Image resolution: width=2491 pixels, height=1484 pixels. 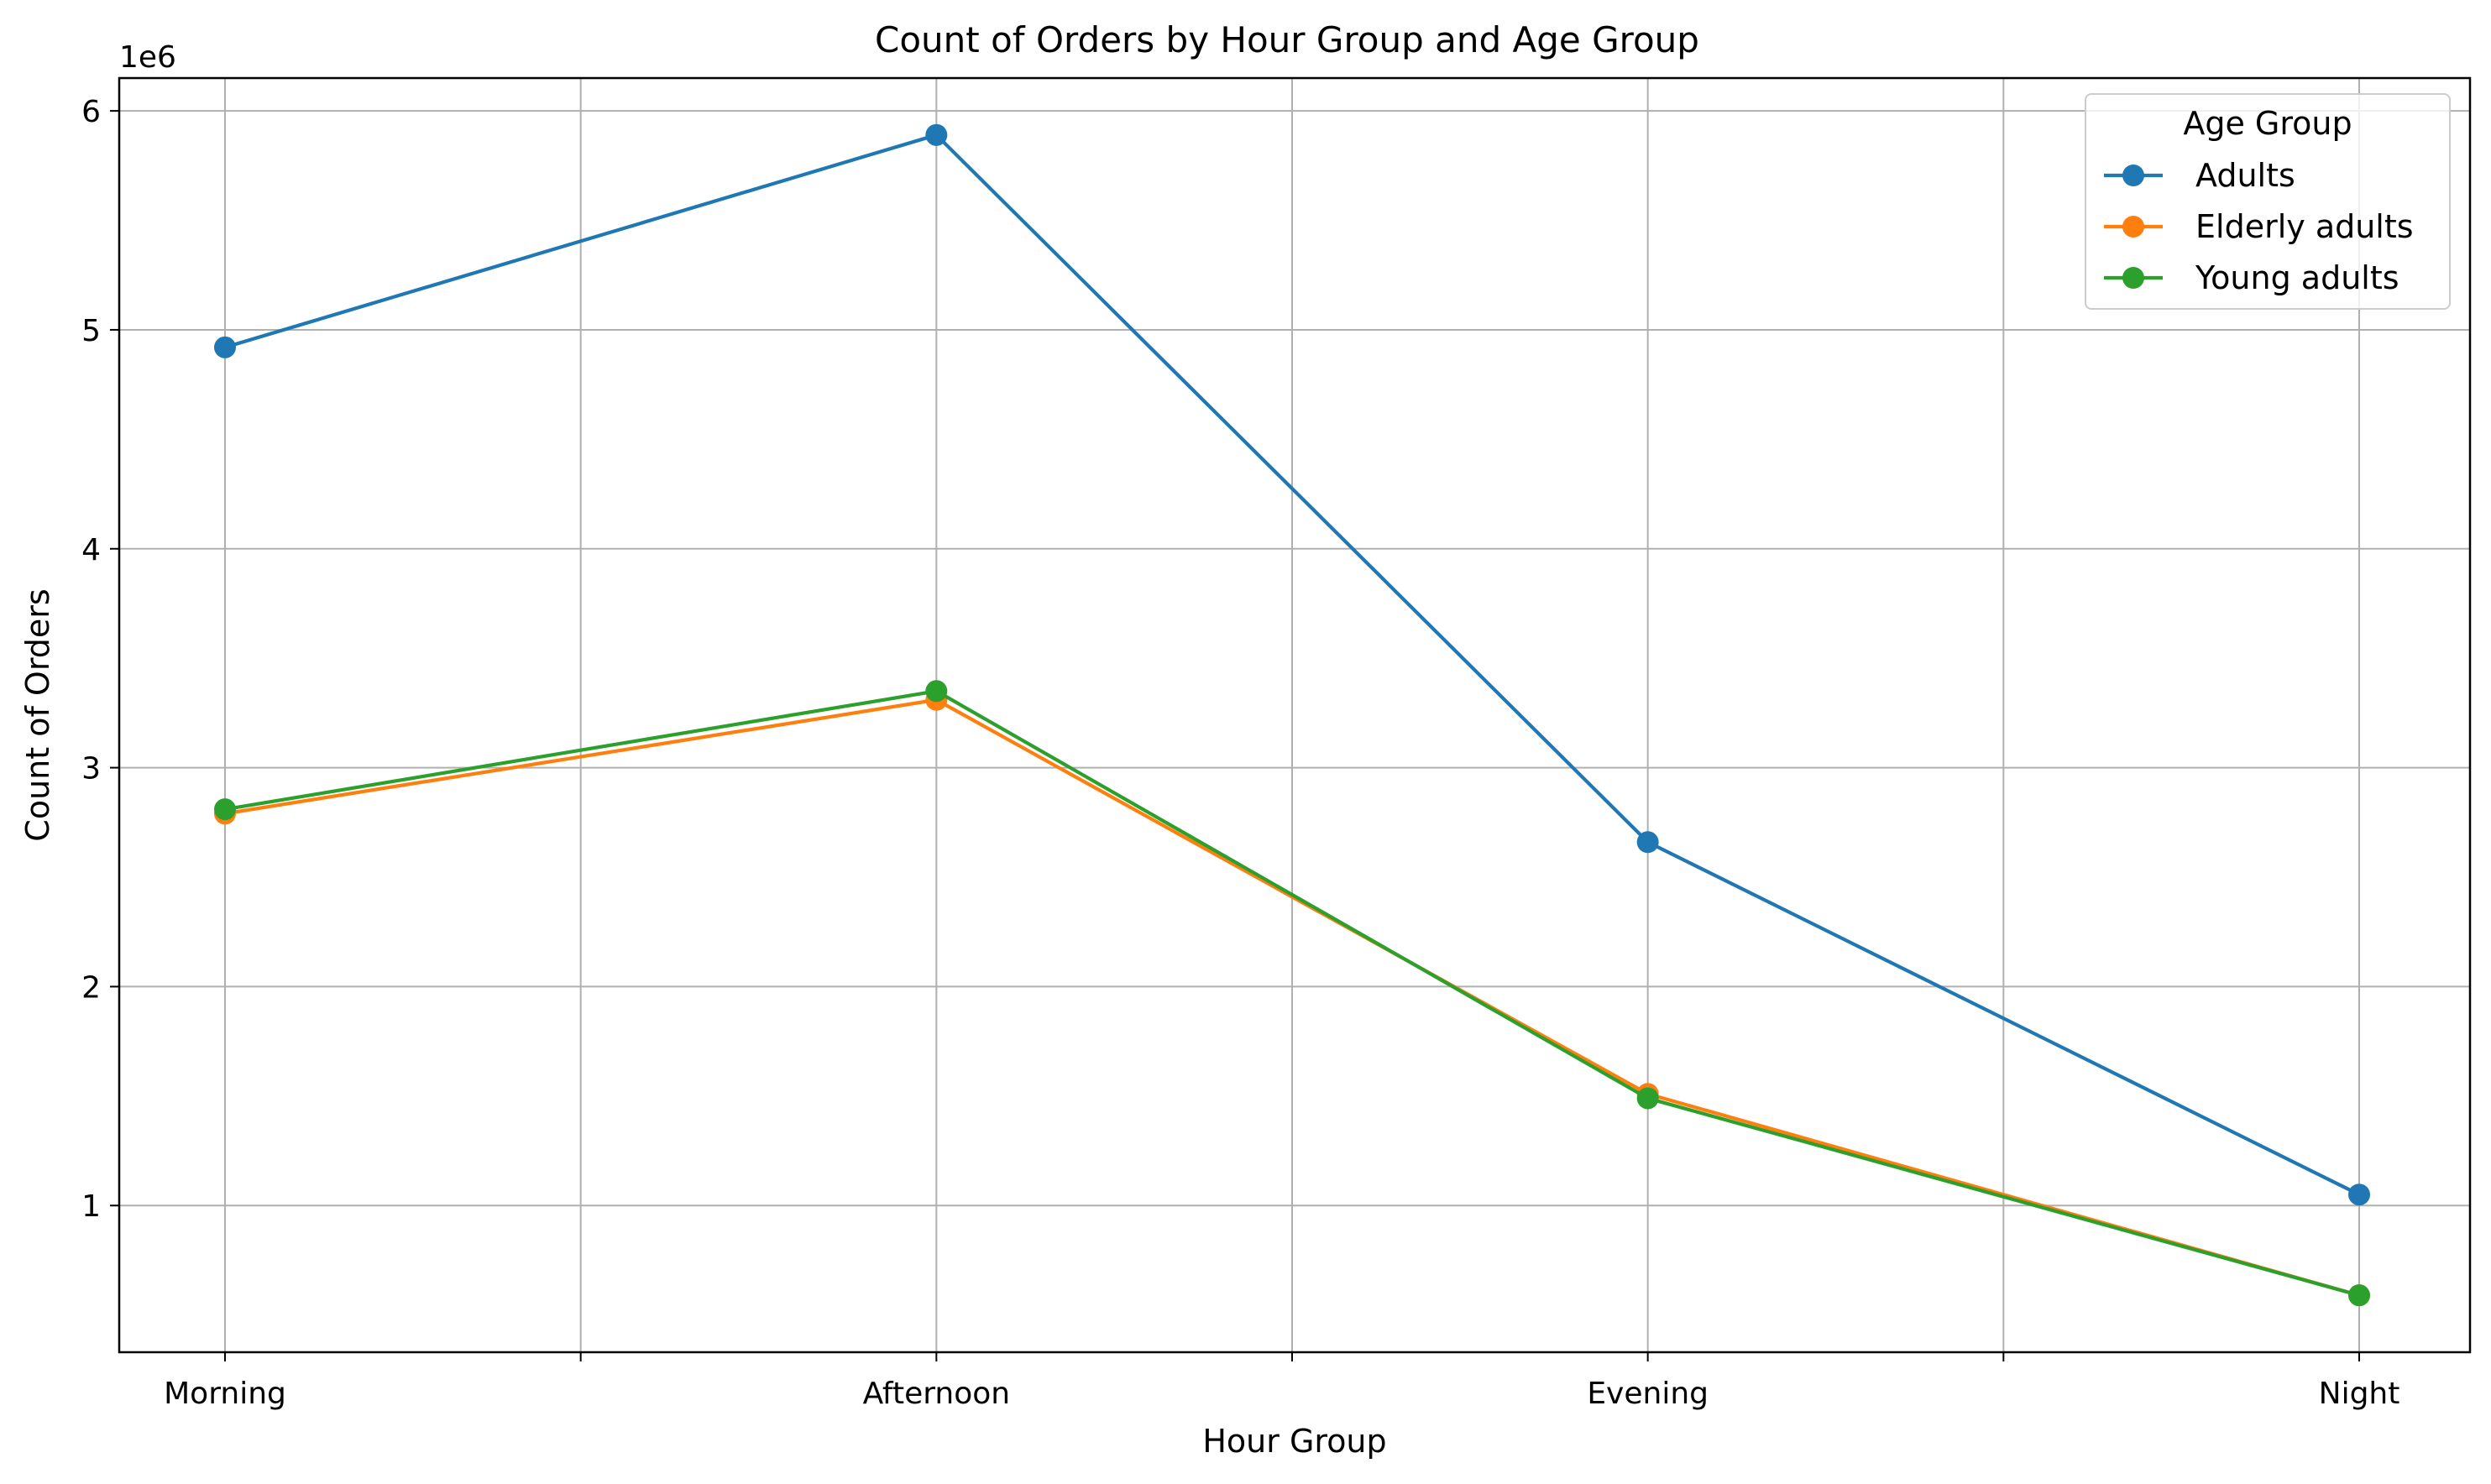 What do you see at coordinates (91, 987) in the screenshot?
I see `y-tick-label: 2` at bounding box center [91, 987].